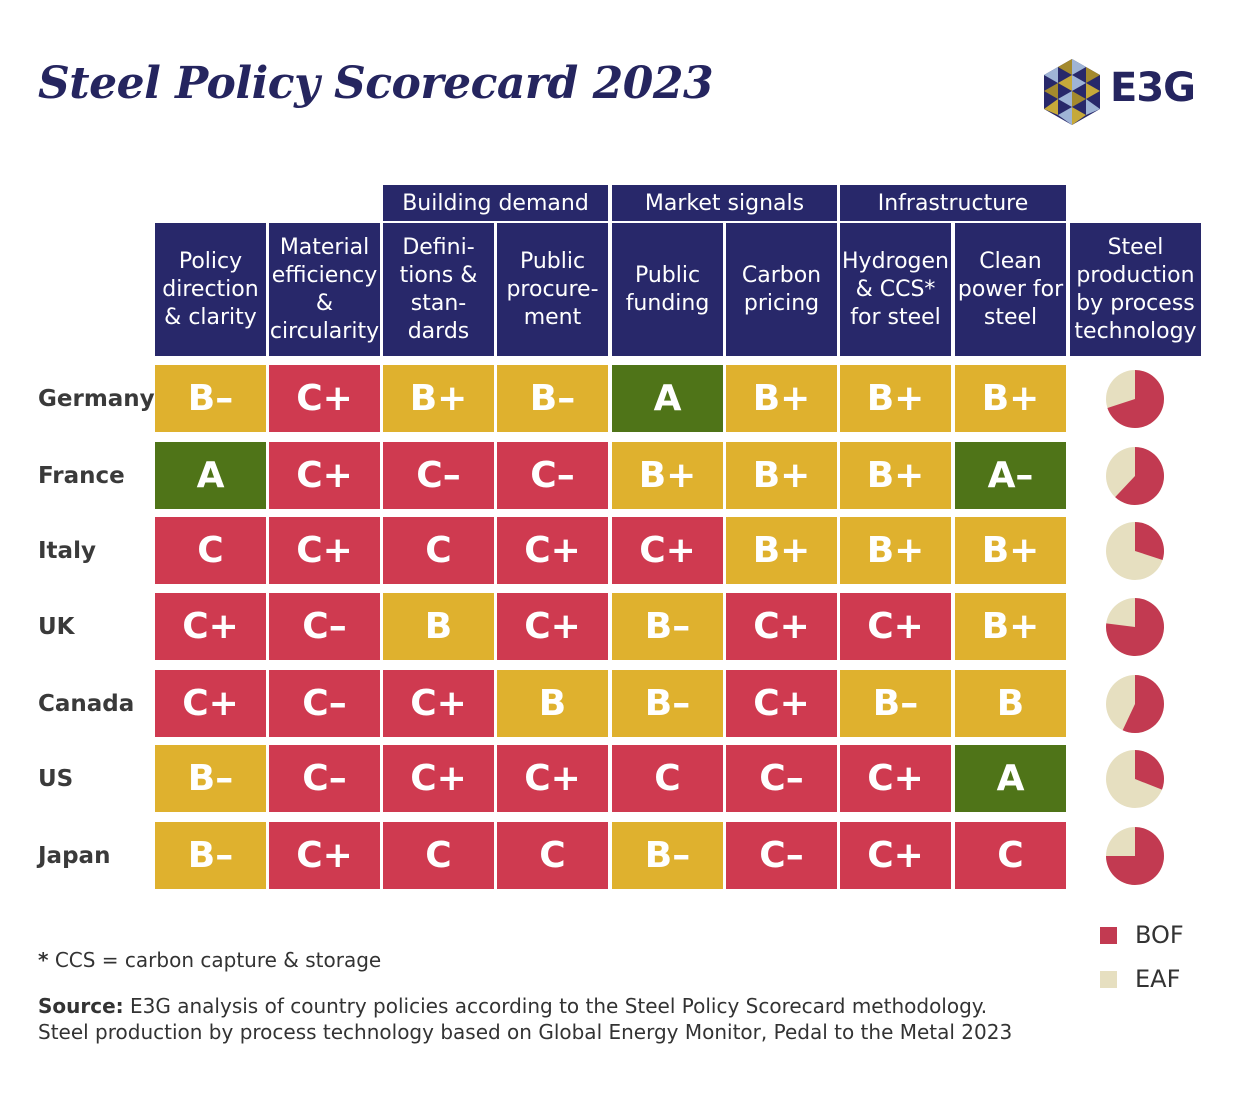 The width and height of the screenshot is (1241, 1098). I want to click on row-label-canada: Canada, so click(86, 703).